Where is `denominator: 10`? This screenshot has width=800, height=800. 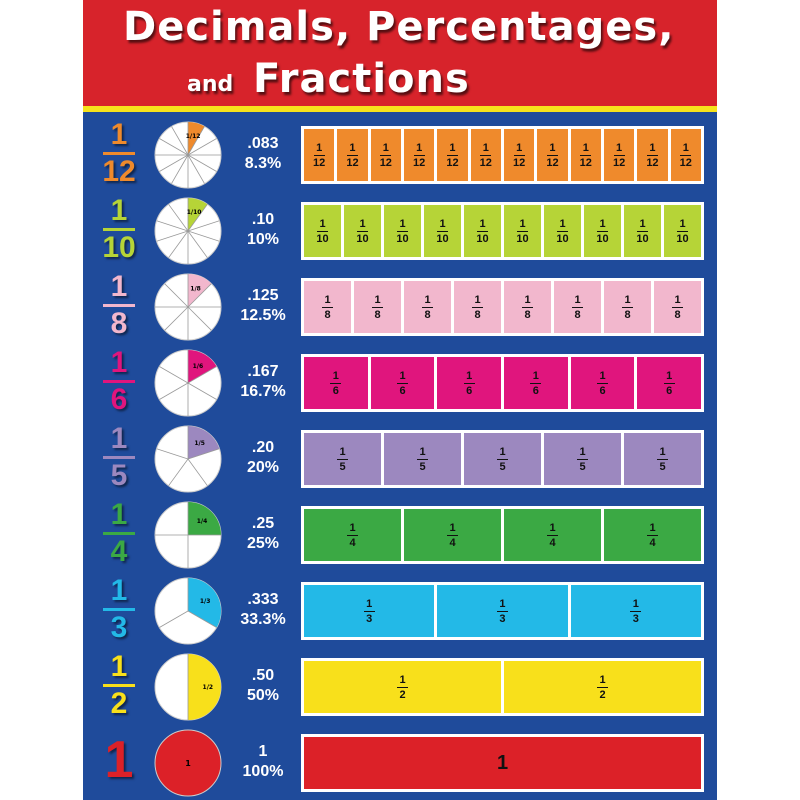 denominator: 10 is located at coordinates (119, 247).